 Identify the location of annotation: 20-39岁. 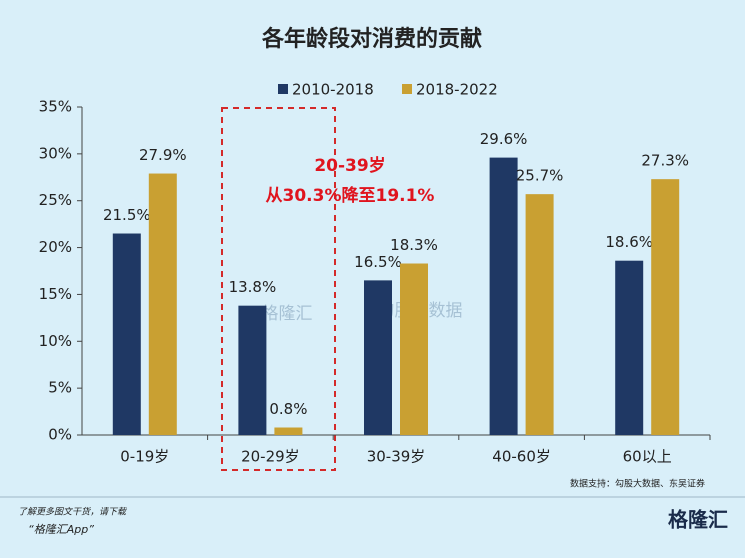
(349, 165).